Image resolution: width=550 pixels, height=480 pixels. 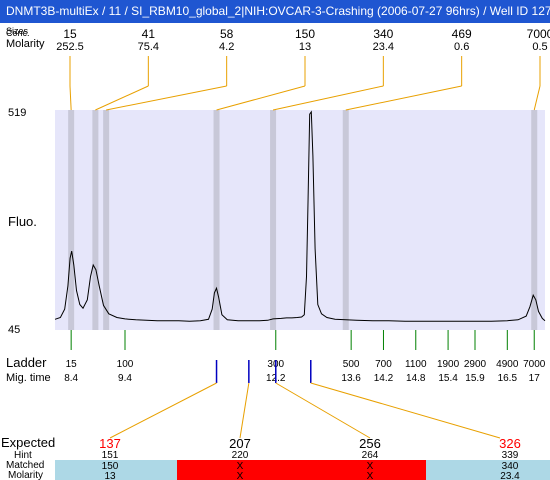 I want to click on peak-conc-label: 0.6, so click(x=461, y=47).